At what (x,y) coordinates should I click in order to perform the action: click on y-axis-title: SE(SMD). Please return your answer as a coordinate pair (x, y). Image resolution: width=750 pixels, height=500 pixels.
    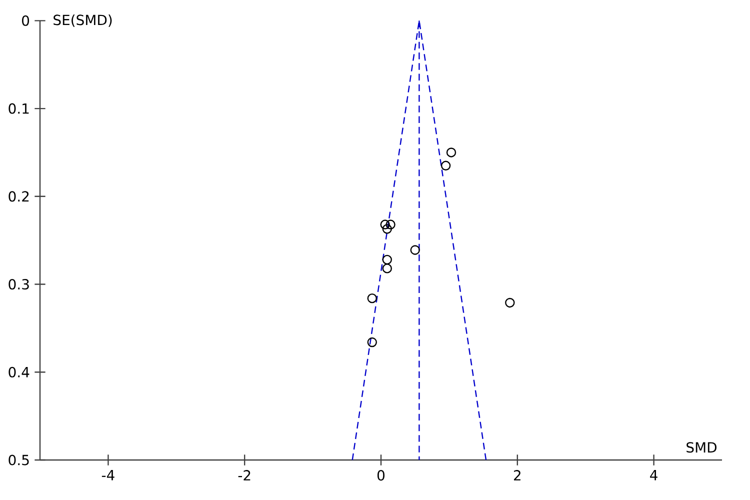
    Looking at the image, I should click on (83, 20).